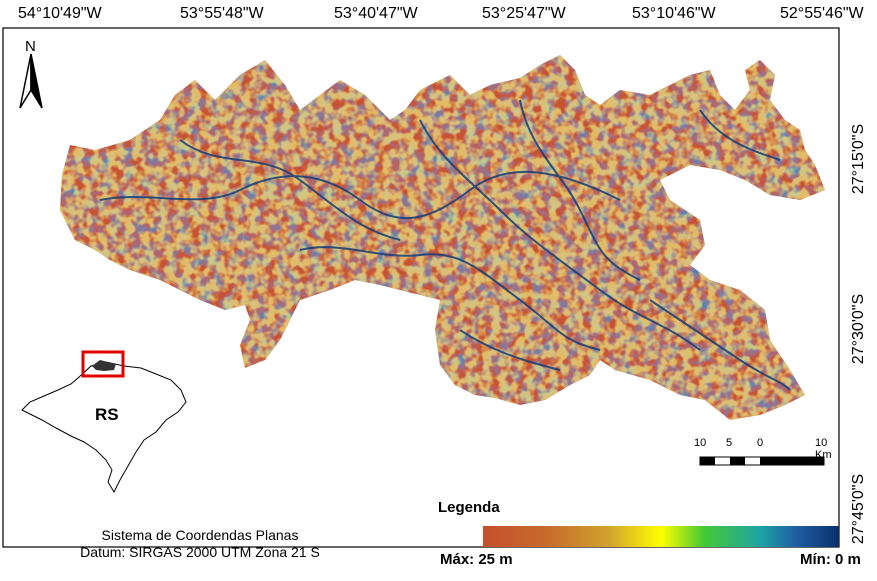 This screenshot has width=877, height=581. What do you see at coordinates (103, 364) in the screenshot?
I see `study-area-box` at bounding box center [103, 364].